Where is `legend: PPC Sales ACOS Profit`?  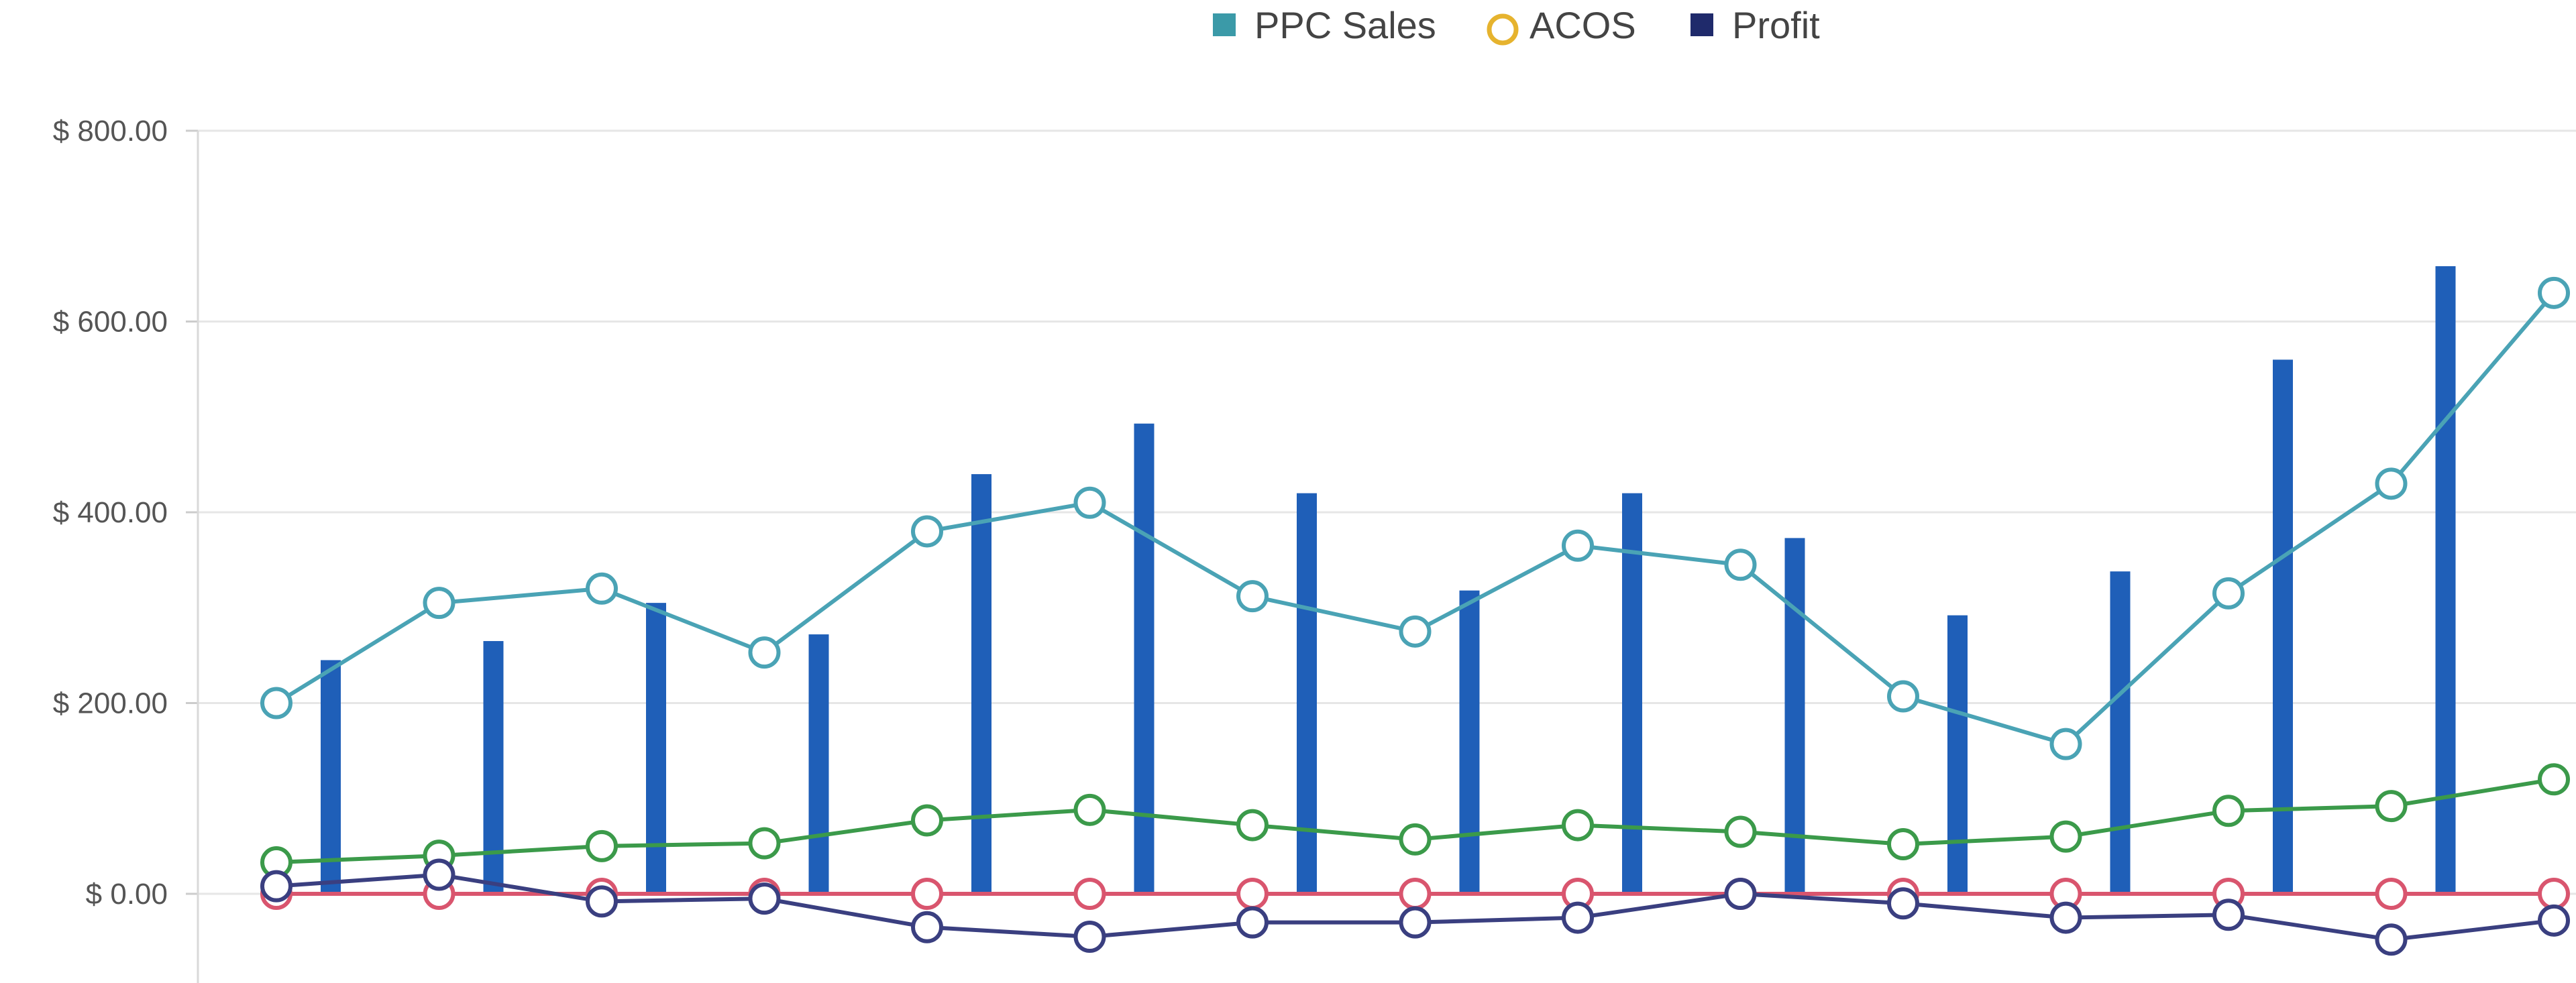 legend: PPC Sales ACOS Profit is located at coordinates (1516, 25).